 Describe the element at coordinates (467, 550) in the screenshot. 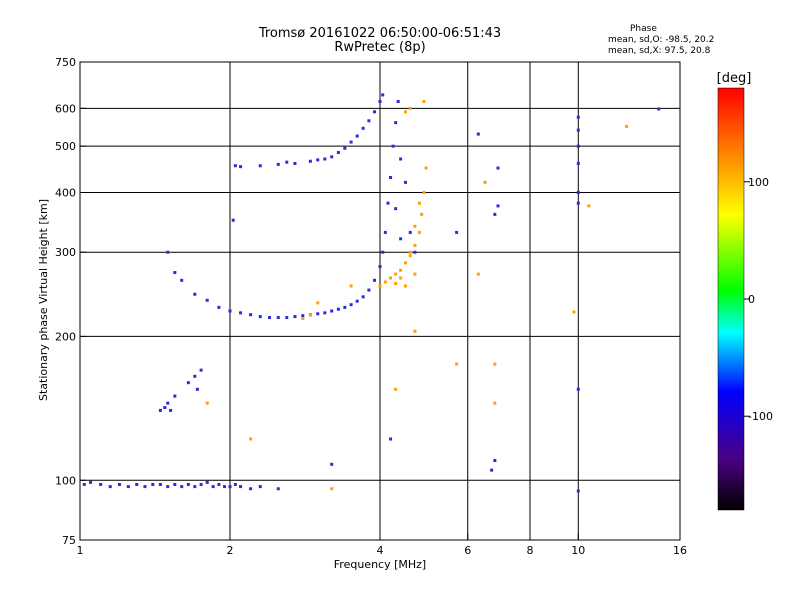

I see `x-tick-label: 6` at that location.